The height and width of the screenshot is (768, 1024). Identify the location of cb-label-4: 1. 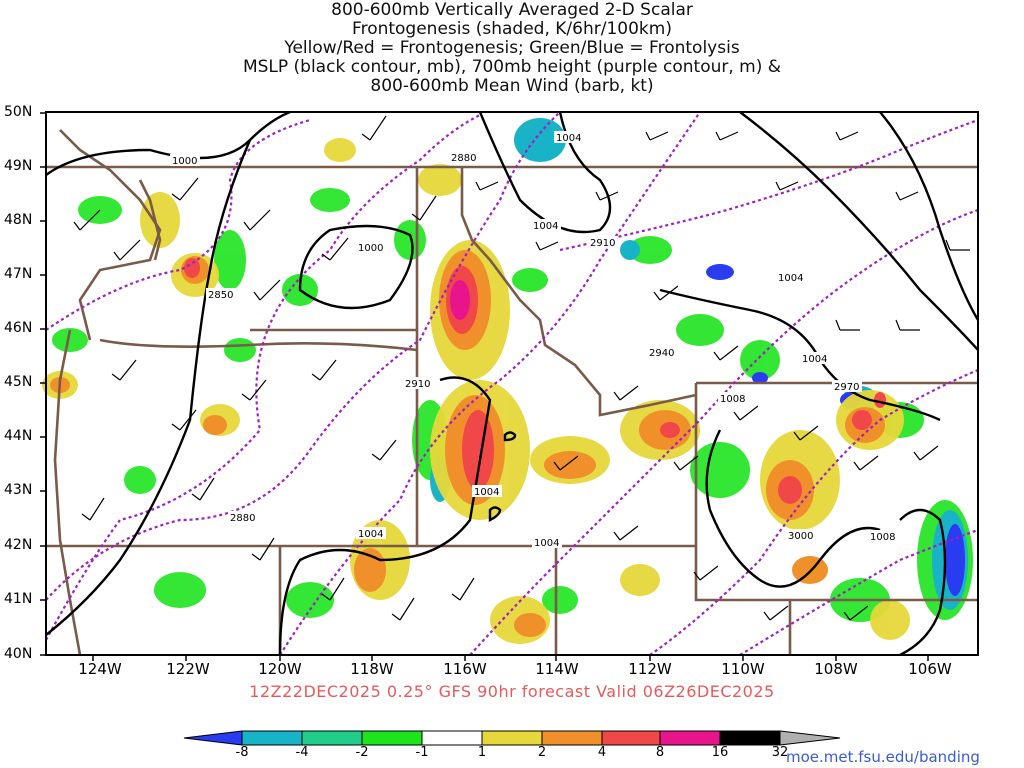
(482, 752).